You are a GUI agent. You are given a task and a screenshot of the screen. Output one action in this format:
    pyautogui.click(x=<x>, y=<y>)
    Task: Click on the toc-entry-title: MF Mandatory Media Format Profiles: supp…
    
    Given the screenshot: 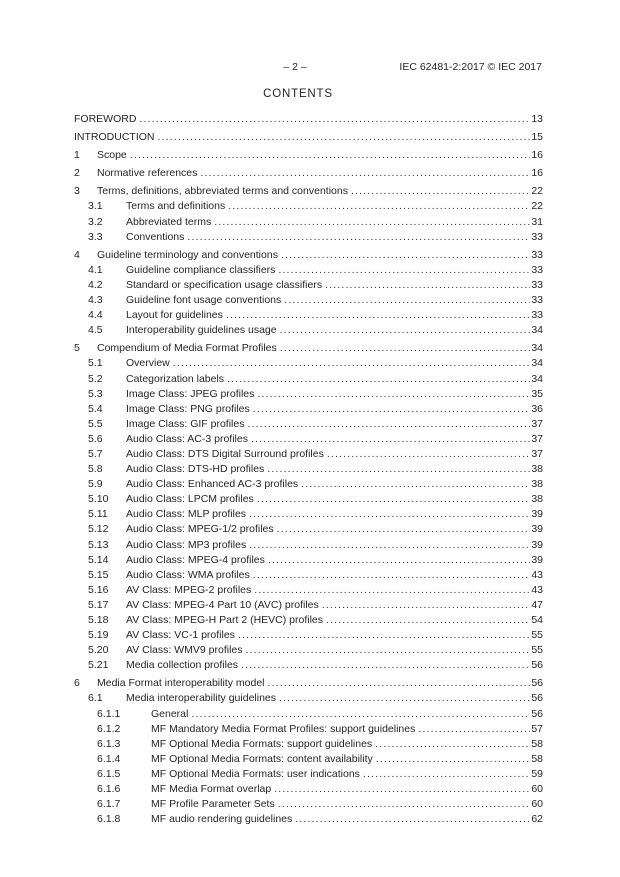 What is the action you would take?
    pyautogui.click(x=283, y=728)
    